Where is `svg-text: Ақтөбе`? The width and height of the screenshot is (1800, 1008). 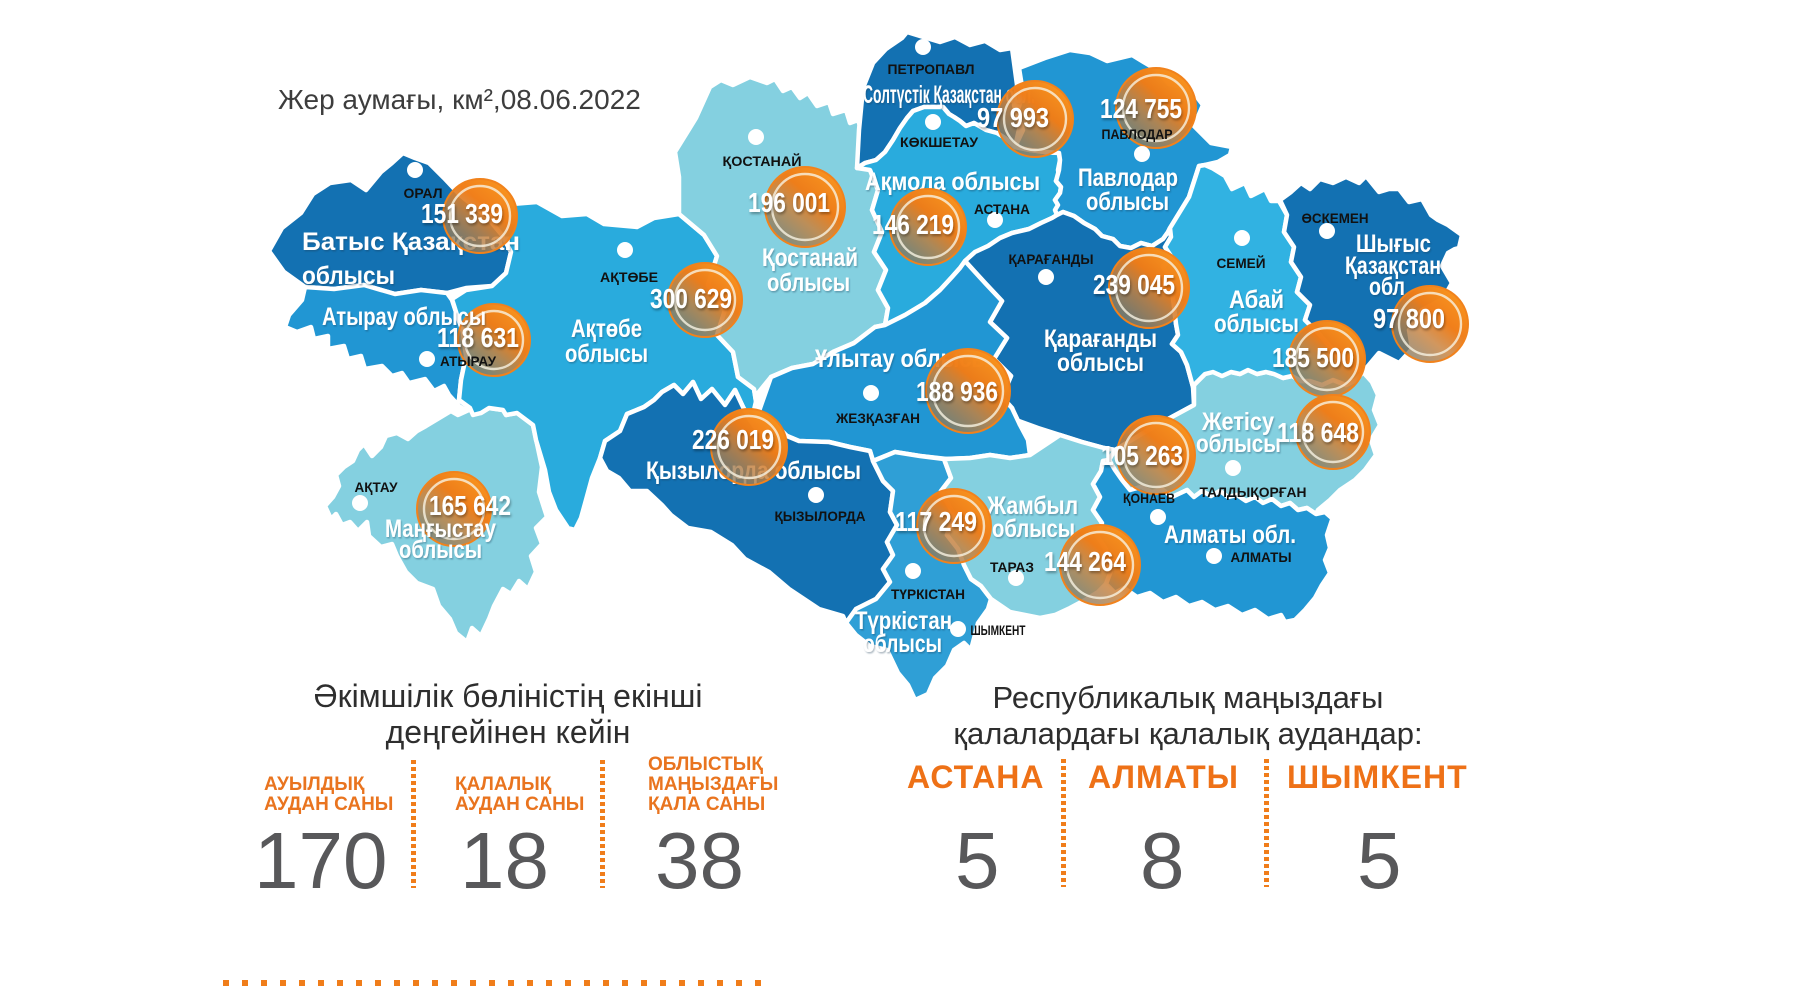
svg-text: Ақтөбе is located at coordinates (606, 329).